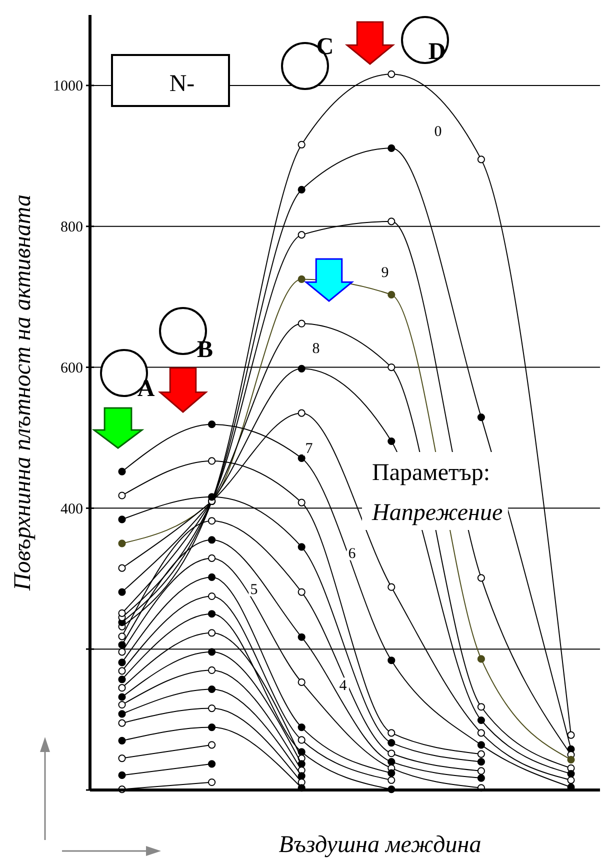 This screenshot has height=865, width=604. Describe the element at coordinates (23, 393) in the screenshot. I see `y-axis-title: Повърхнинна плътност на активната` at that location.